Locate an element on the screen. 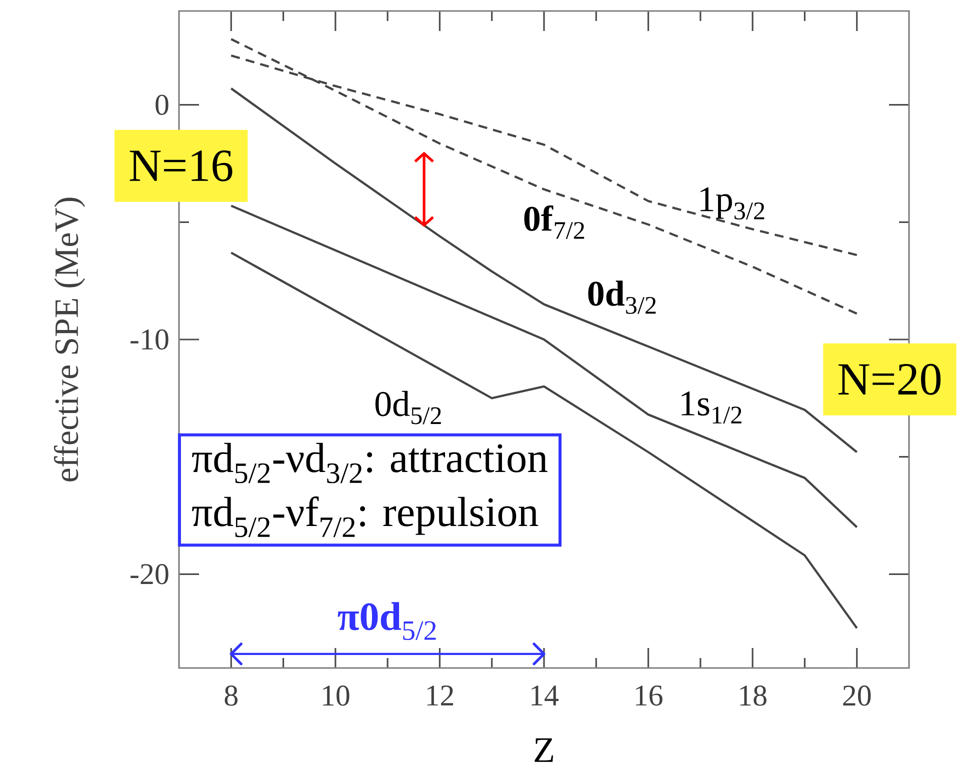 Image resolution: width=963 pixels, height=776 pixels. y-tick-label: -10 is located at coordinates (149, 339).